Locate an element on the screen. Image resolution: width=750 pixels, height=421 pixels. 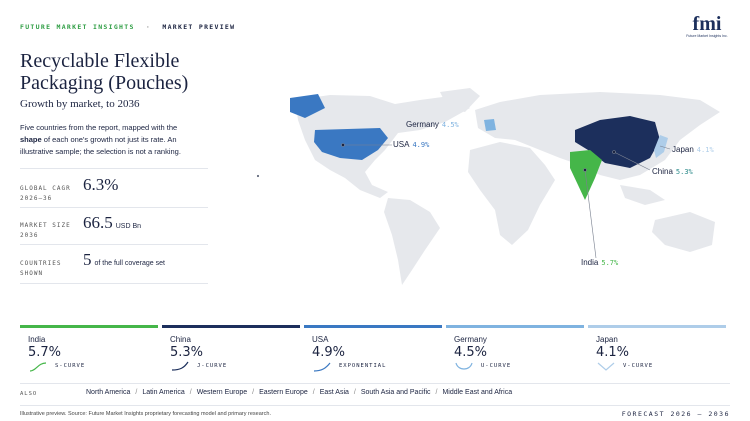
region: Middle East and Africa is located at coordinates (477, 392).